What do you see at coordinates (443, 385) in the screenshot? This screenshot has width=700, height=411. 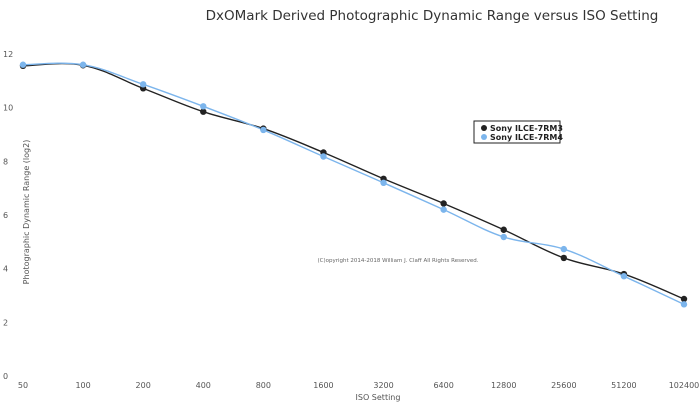 I see `x-tick-label: 6400` at bounding box center [443, 385].